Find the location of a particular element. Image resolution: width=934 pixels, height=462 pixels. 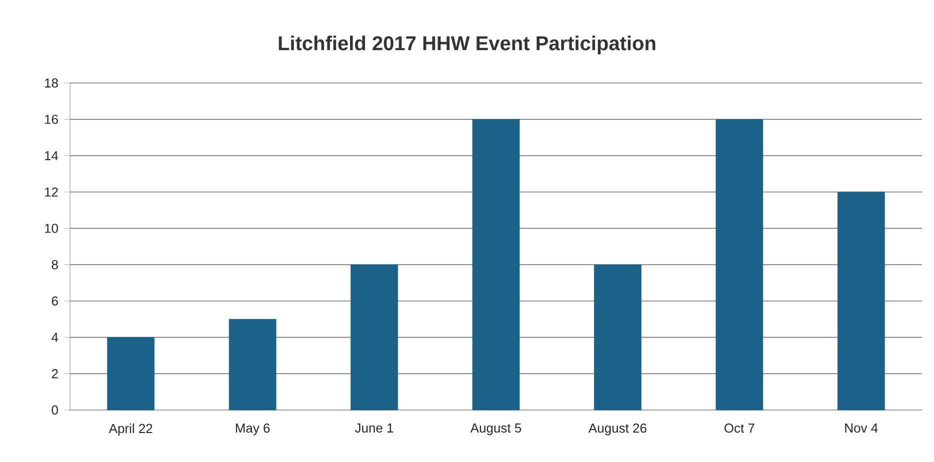

y-tick-label: 4 is located at coordinates (55, 337).